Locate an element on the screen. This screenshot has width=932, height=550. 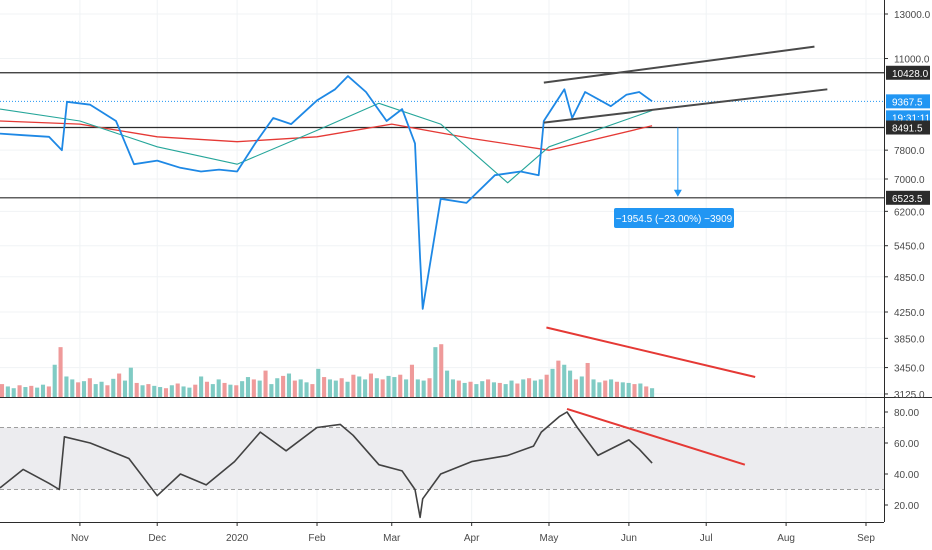
time-axis-label: Jun is located at coordinates (629, 538).